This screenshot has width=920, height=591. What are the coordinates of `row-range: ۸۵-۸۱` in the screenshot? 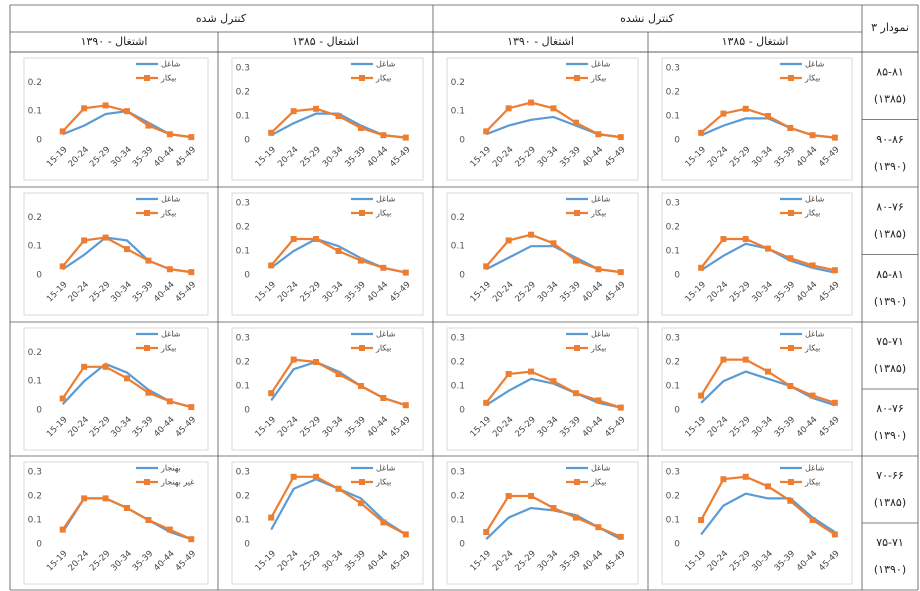 It's located at (890, 274).